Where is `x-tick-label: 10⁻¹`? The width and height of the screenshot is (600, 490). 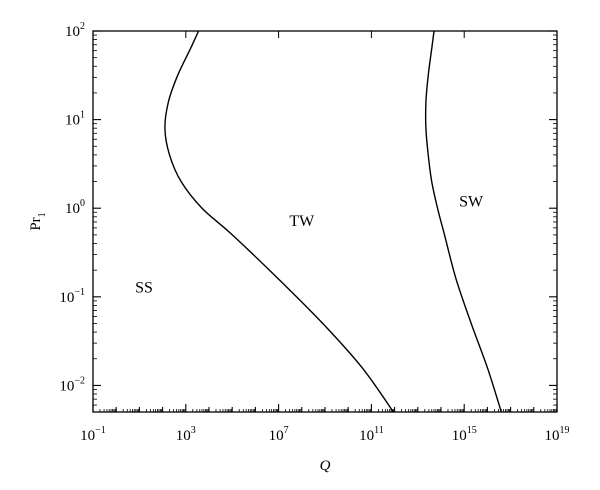 x-tick-label: 10⁻¹ is located at coordinates (93, 434).